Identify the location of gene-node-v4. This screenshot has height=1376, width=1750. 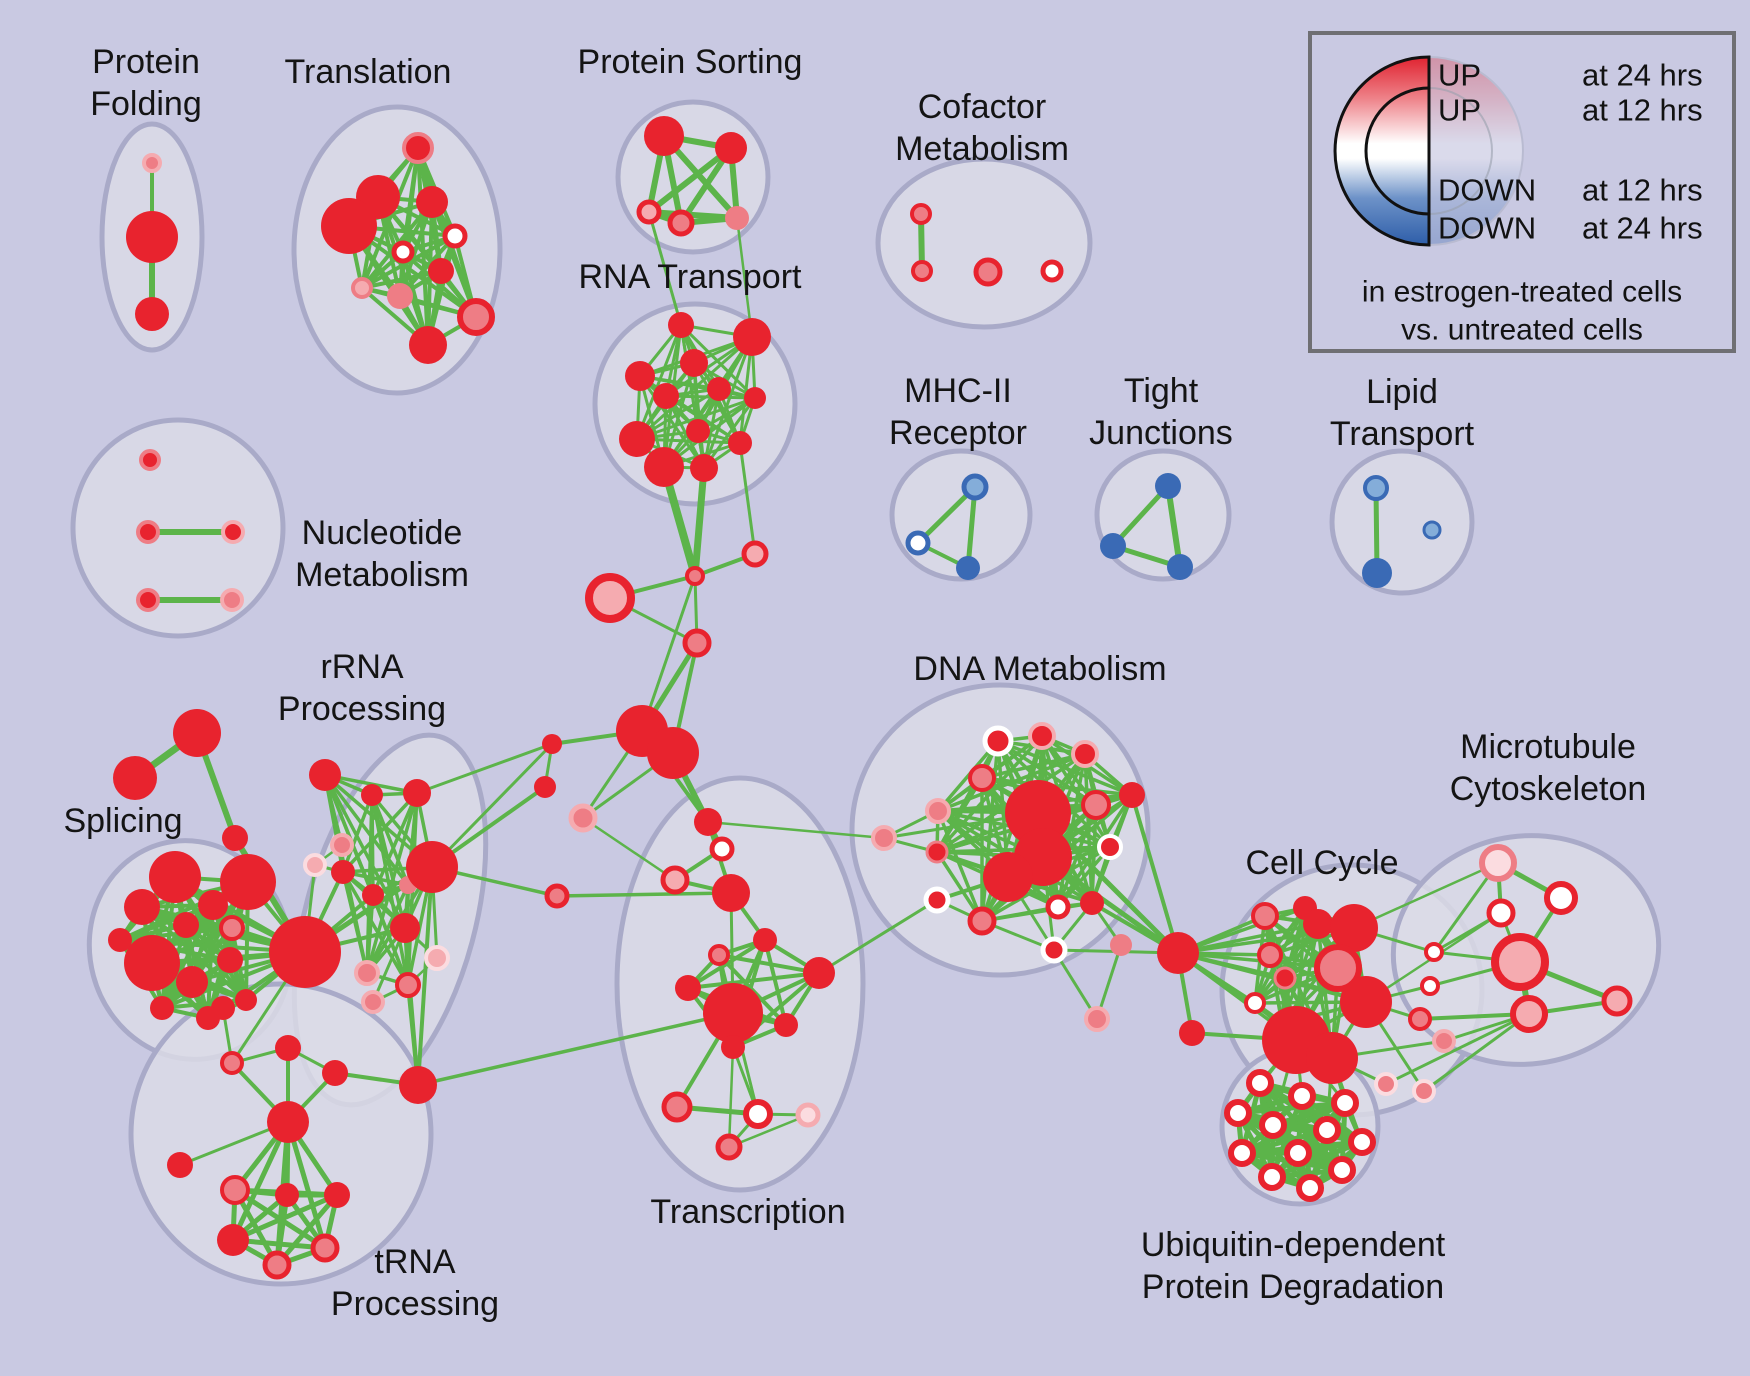
(1273, 1125).